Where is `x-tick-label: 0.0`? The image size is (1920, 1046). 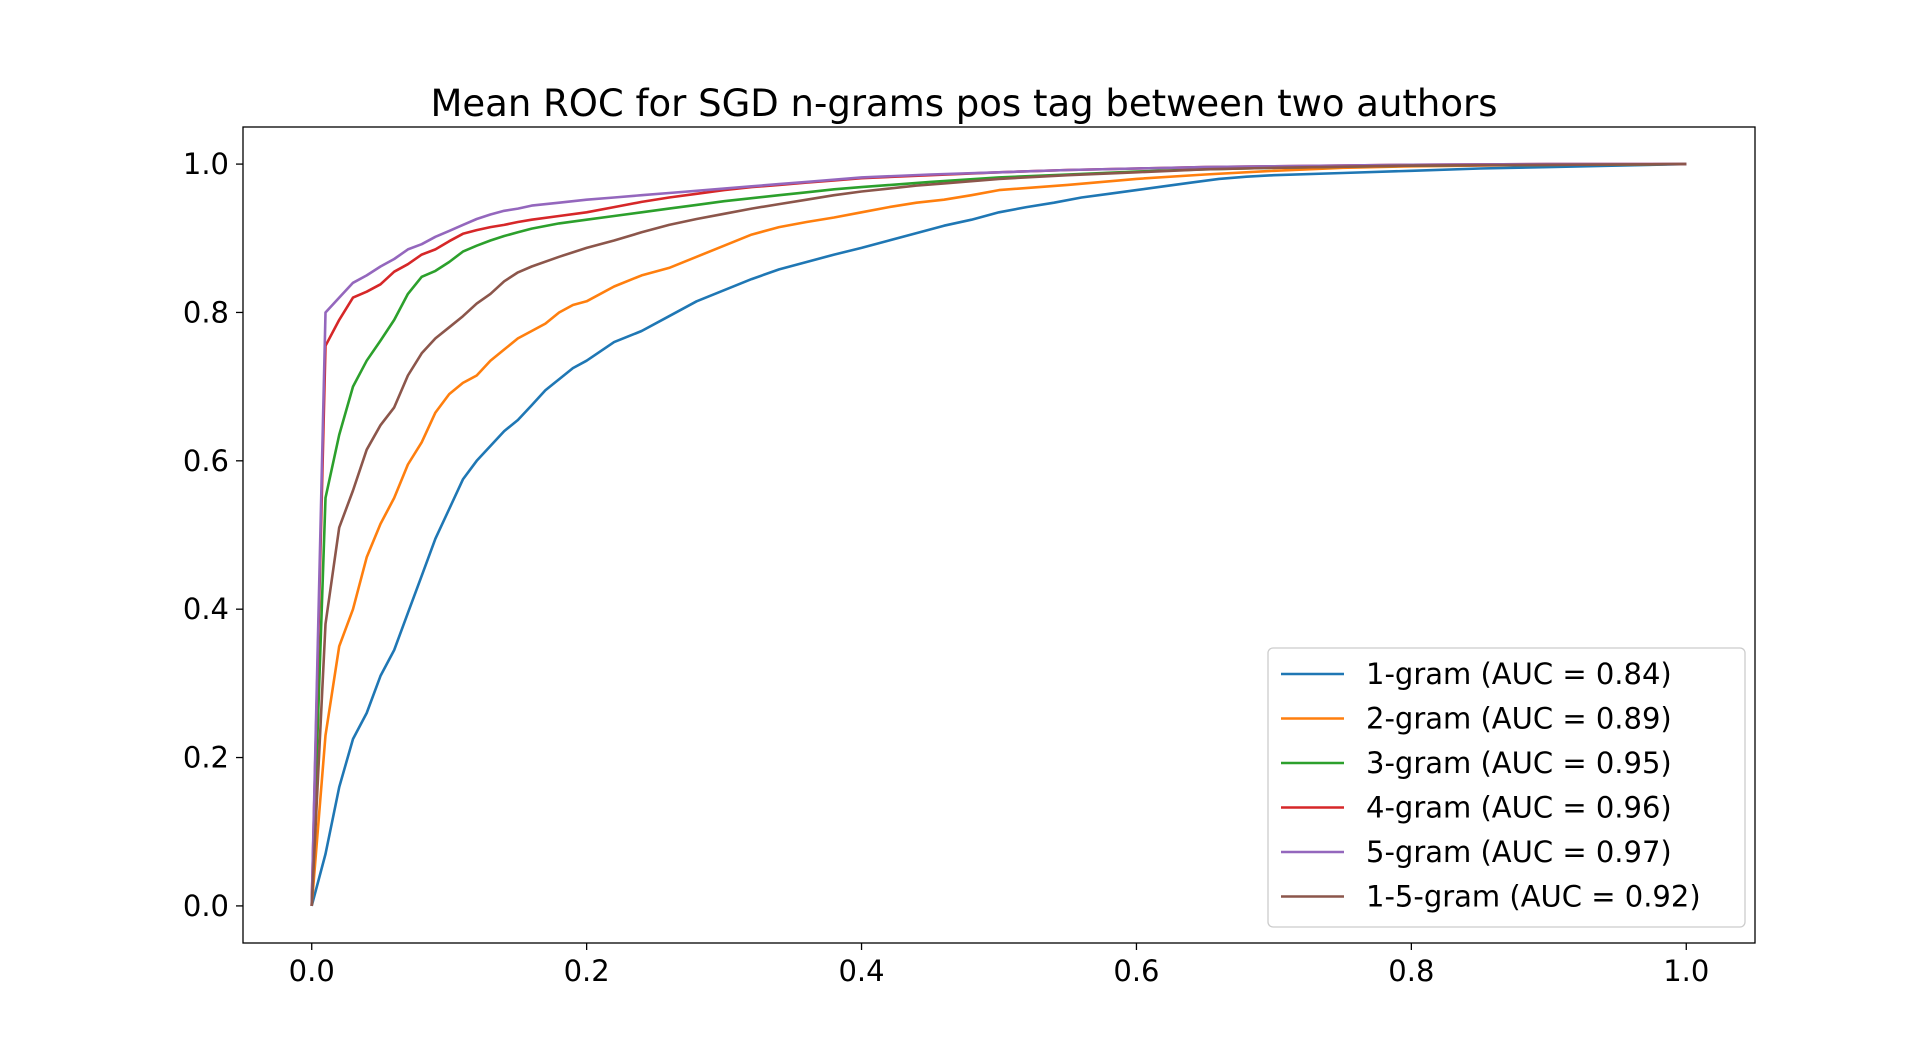
x-tick-label: 0.0 is located at coordinates (312, 971).